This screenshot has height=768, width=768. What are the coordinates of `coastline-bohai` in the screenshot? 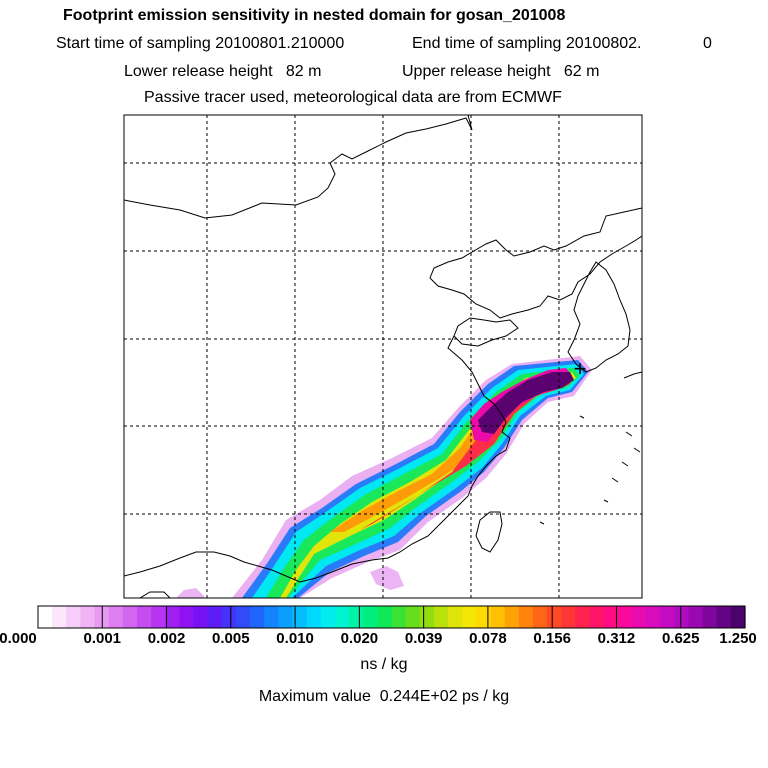 It's located at (570, 277).